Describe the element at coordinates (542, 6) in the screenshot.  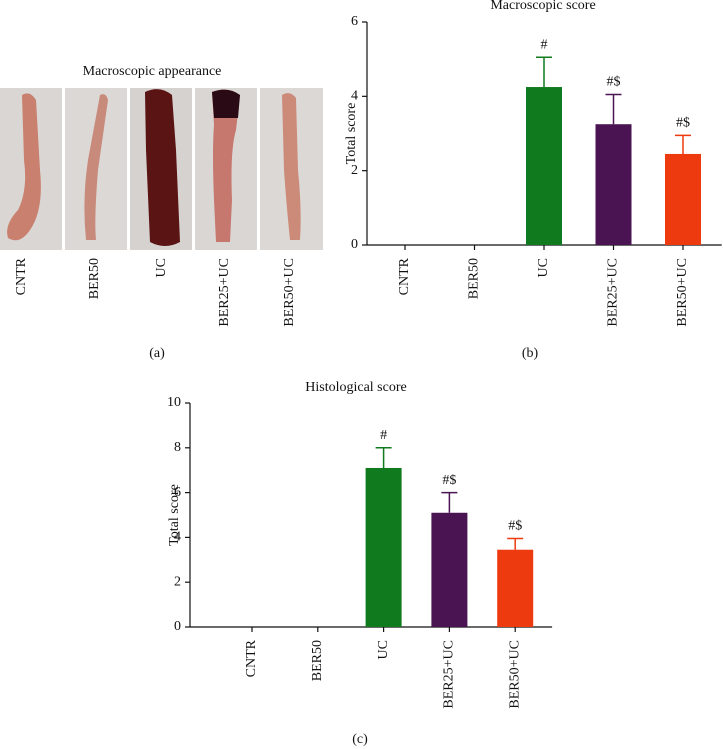
I see `chart-title: Macroscopic score` at that location.